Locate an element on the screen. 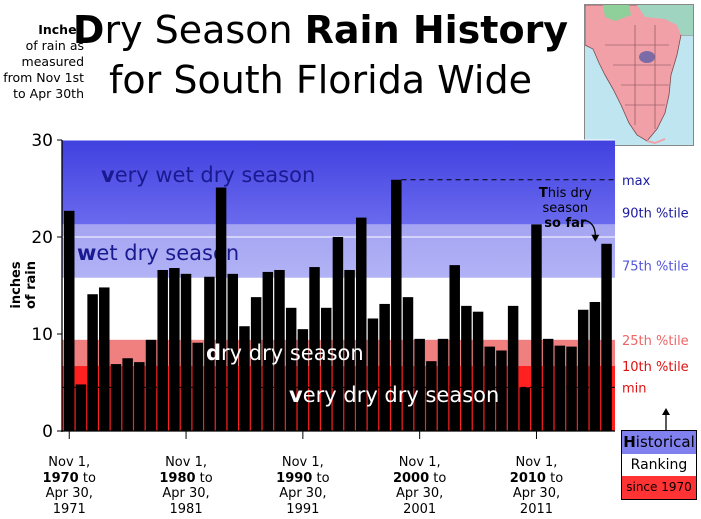 The height and width of the screenshot is (519, 701). bar-1982 is located at coordinates (209, 353).